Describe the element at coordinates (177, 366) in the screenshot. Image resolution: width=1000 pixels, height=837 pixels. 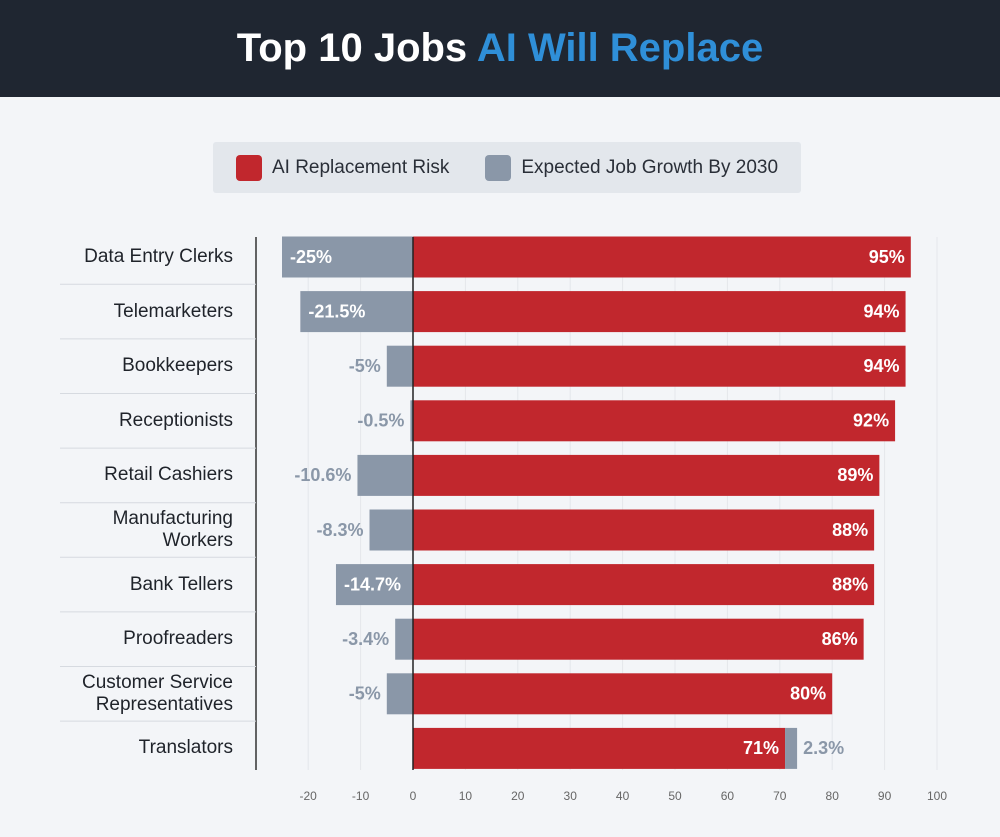
I see `category-label: Bookkeepers` at that location.